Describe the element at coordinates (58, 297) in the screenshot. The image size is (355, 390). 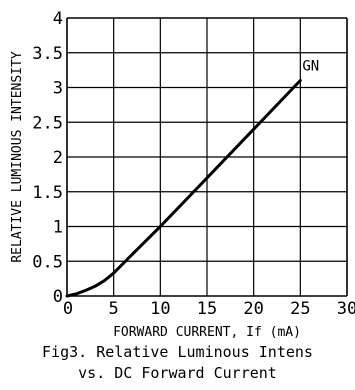
I see `y-tick-label: 0` at that location.